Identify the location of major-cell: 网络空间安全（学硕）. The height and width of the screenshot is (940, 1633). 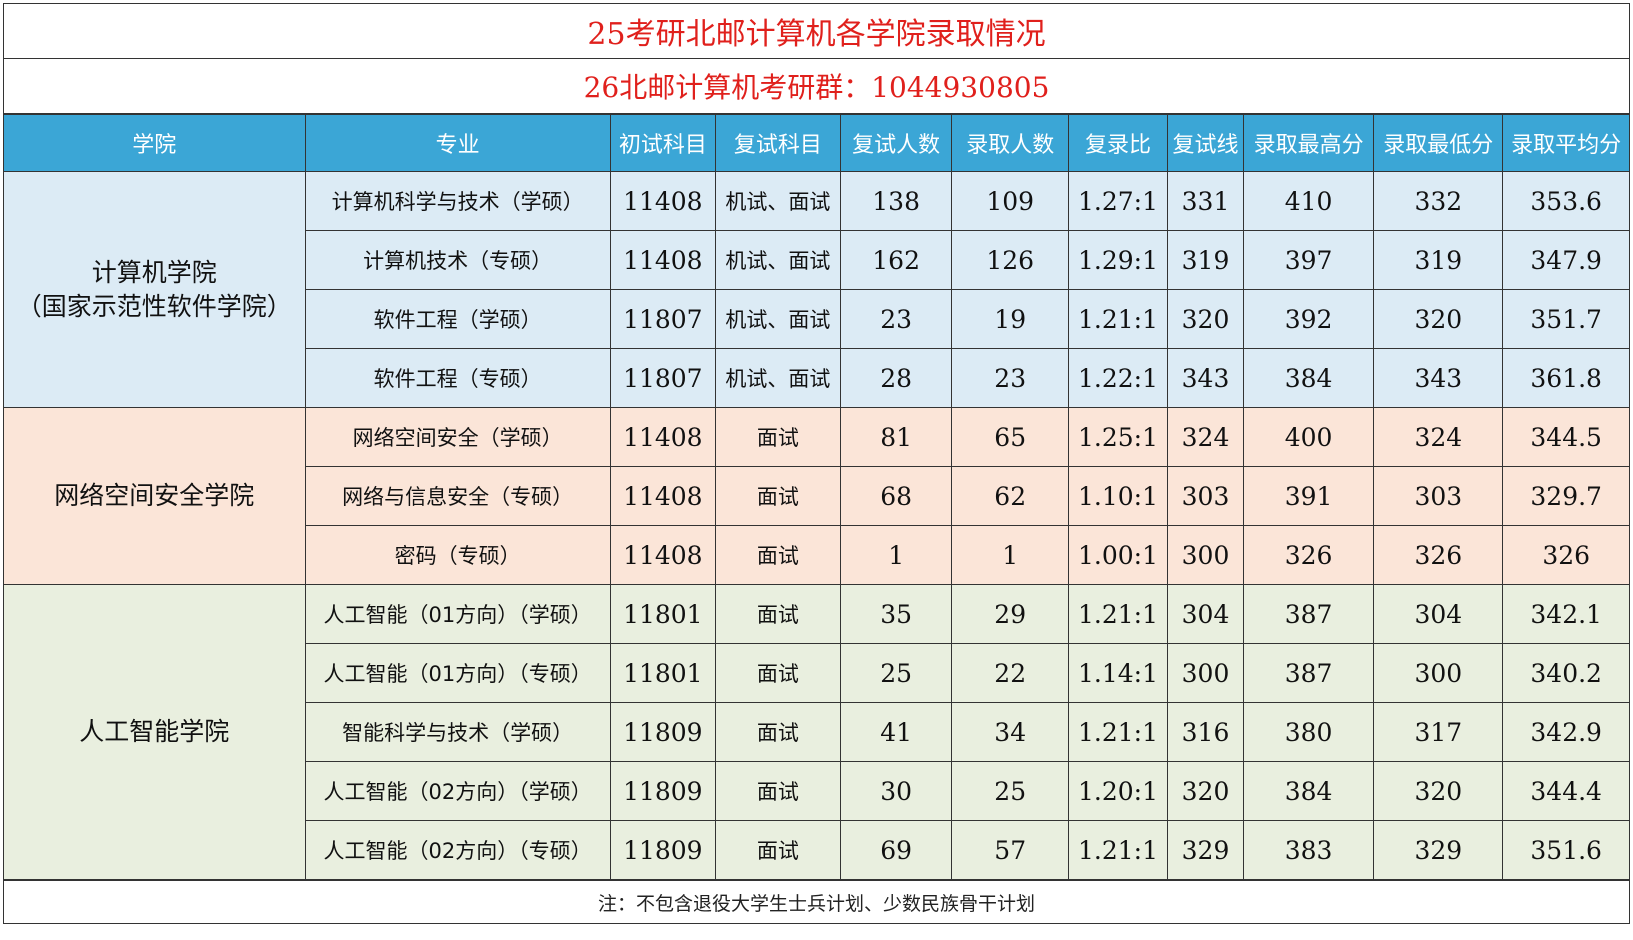
(457, 437).